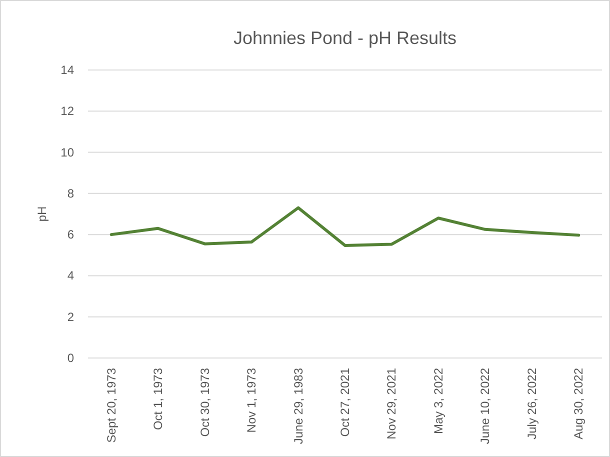 The height and width of the screenshot is (457, 610). What do you see at coordinates (438, 401) in the screenshot?
I see `x-tick-label: May 3, 2022` at bounding box center [438, 401].